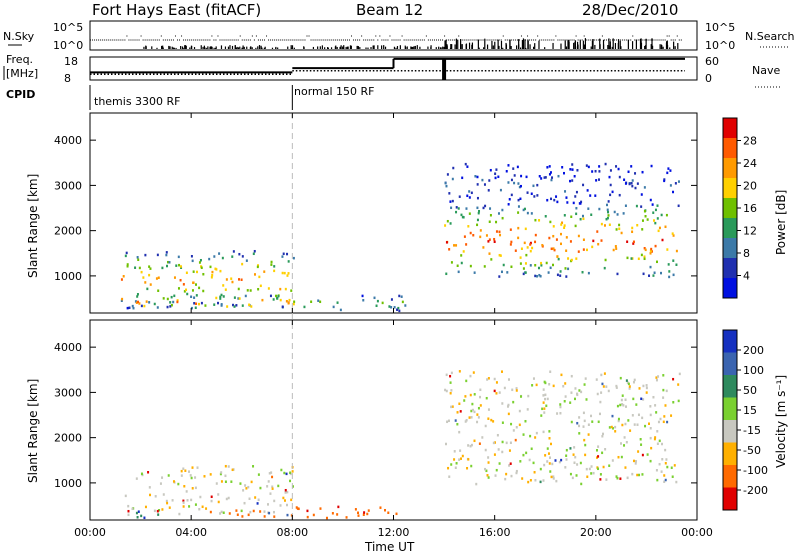  Describe the element at coordinates (33, 226) in the screenshot. I see `power-ylabel: Slant Range [km]` at that location.